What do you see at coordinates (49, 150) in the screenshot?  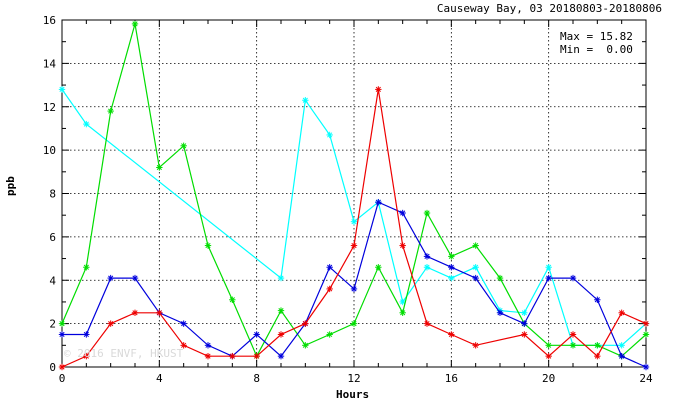 I see `y-tick-label: 10` at bounding box center [49, 150].